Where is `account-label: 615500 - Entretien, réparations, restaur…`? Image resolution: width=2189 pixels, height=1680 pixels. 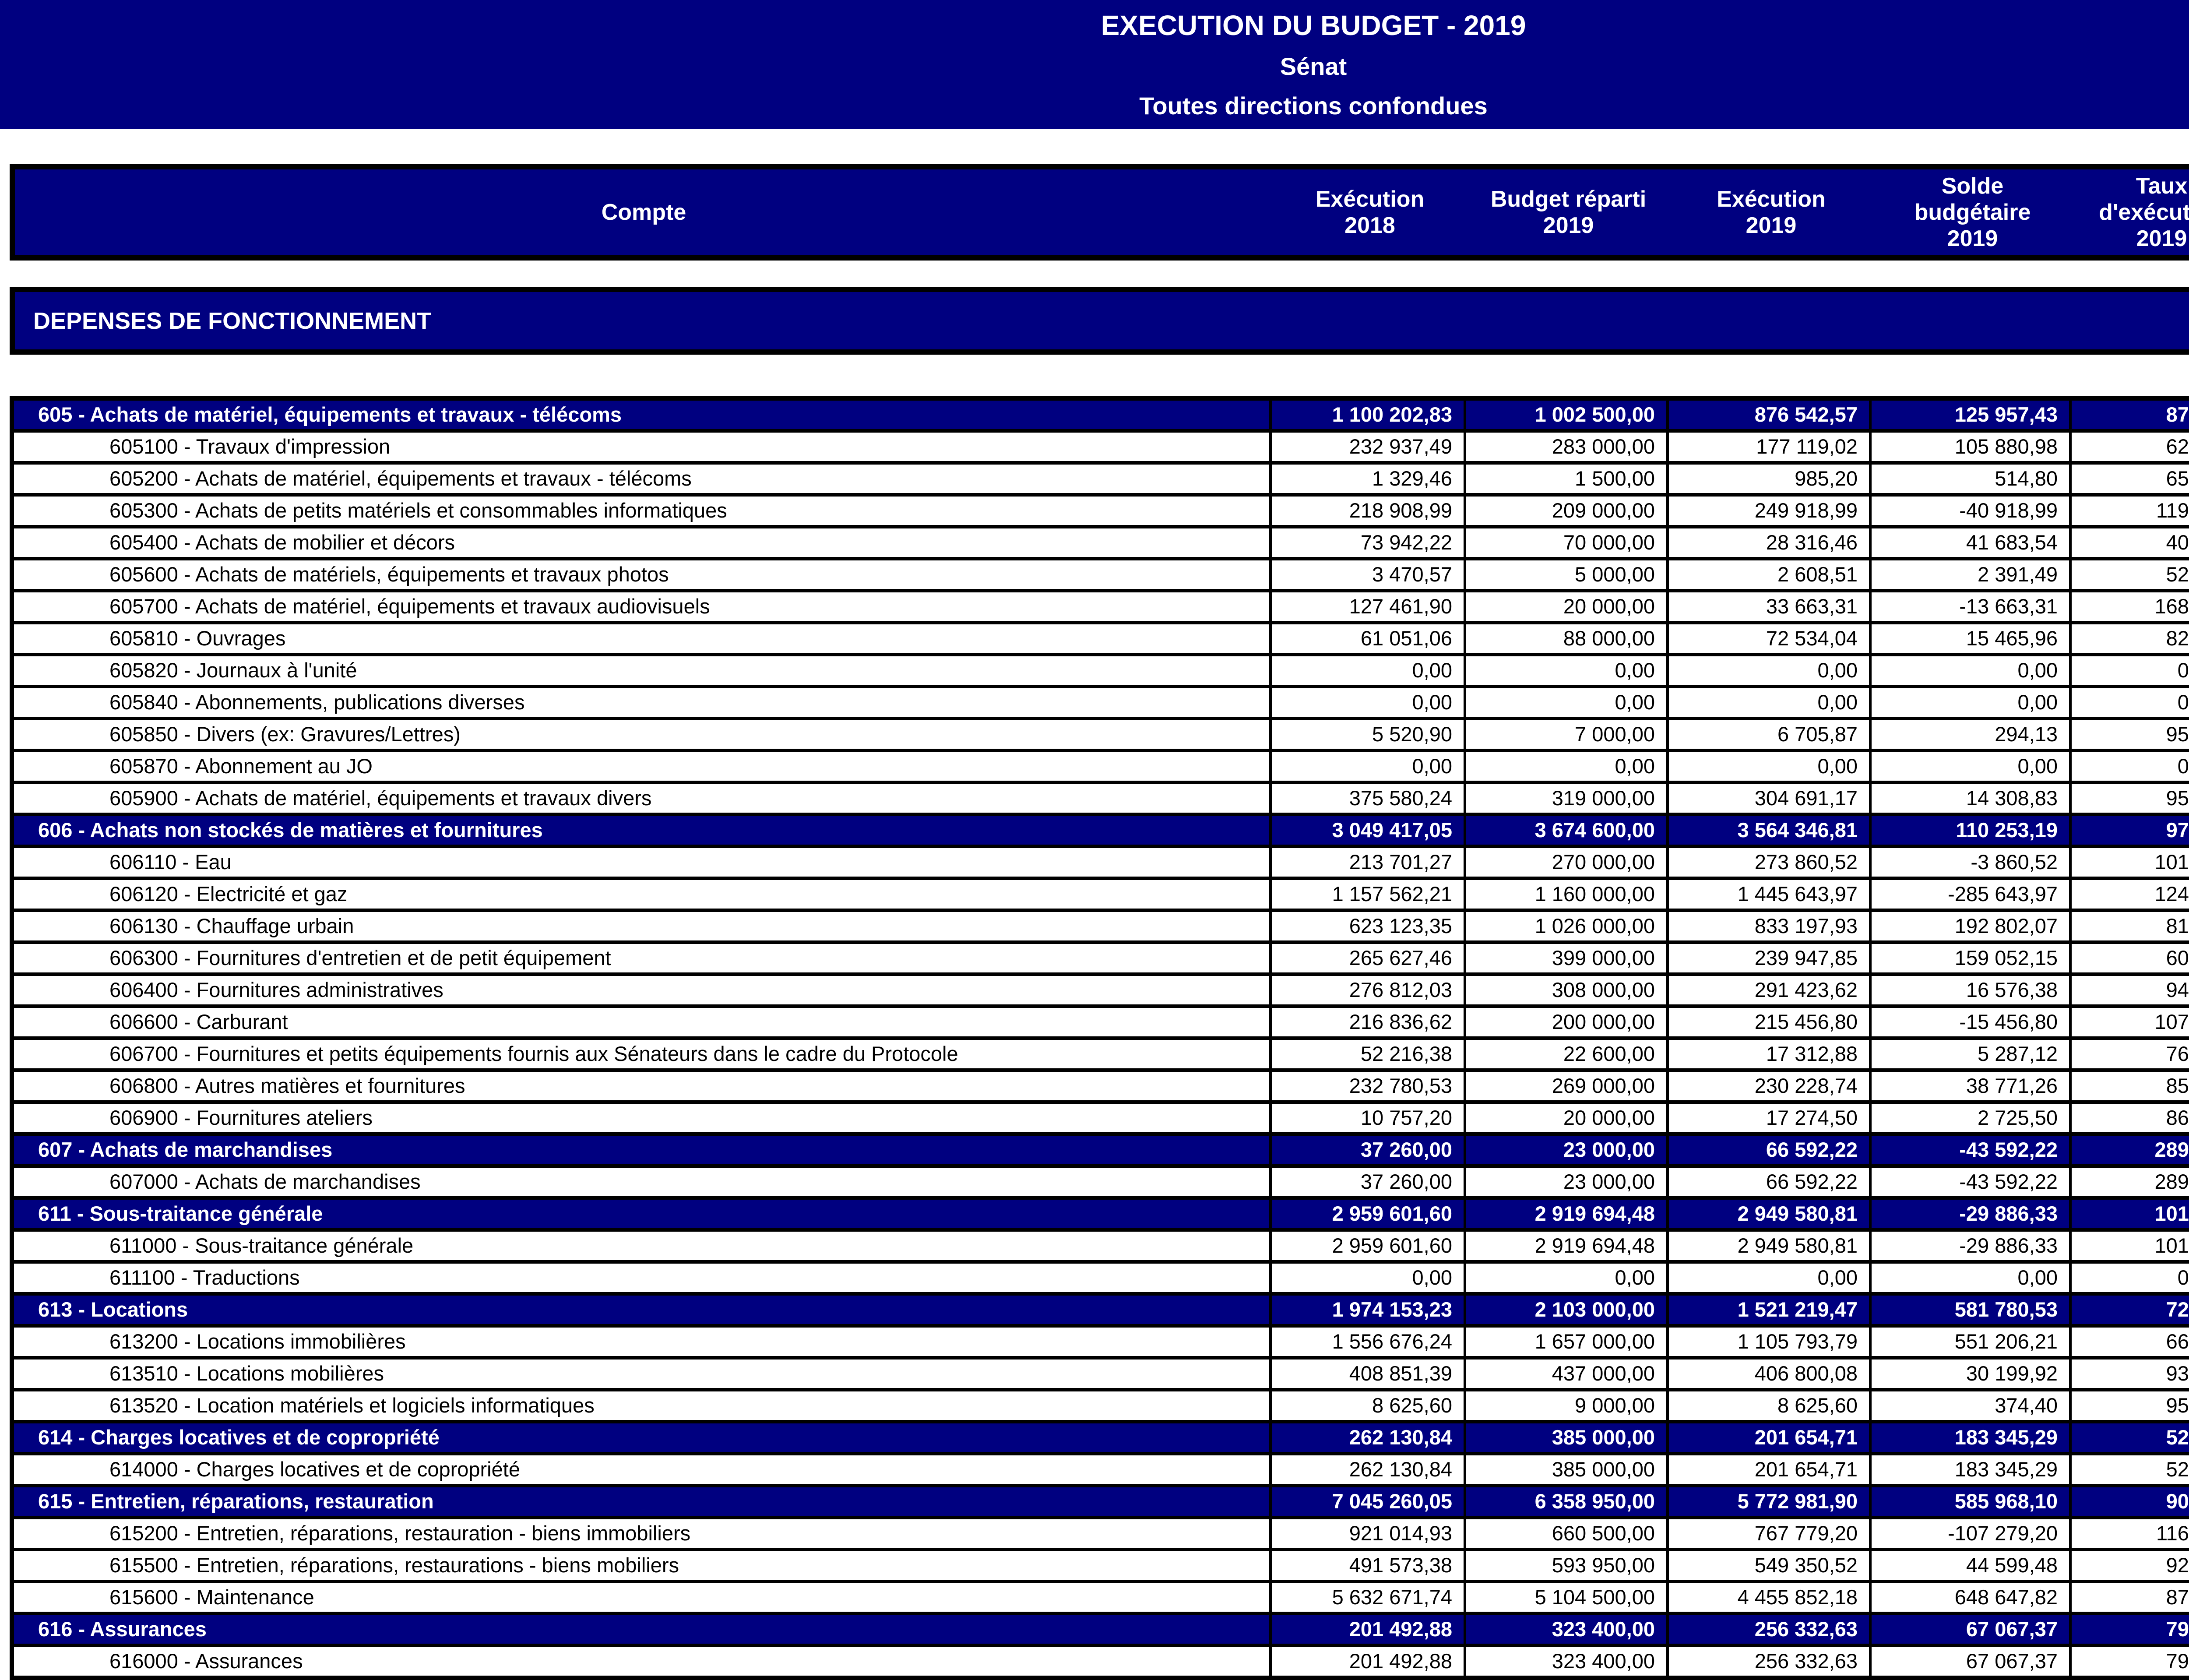
account-label: 615500 - Entretien, réparations, restaur… is located at coordinates (643, 1567).